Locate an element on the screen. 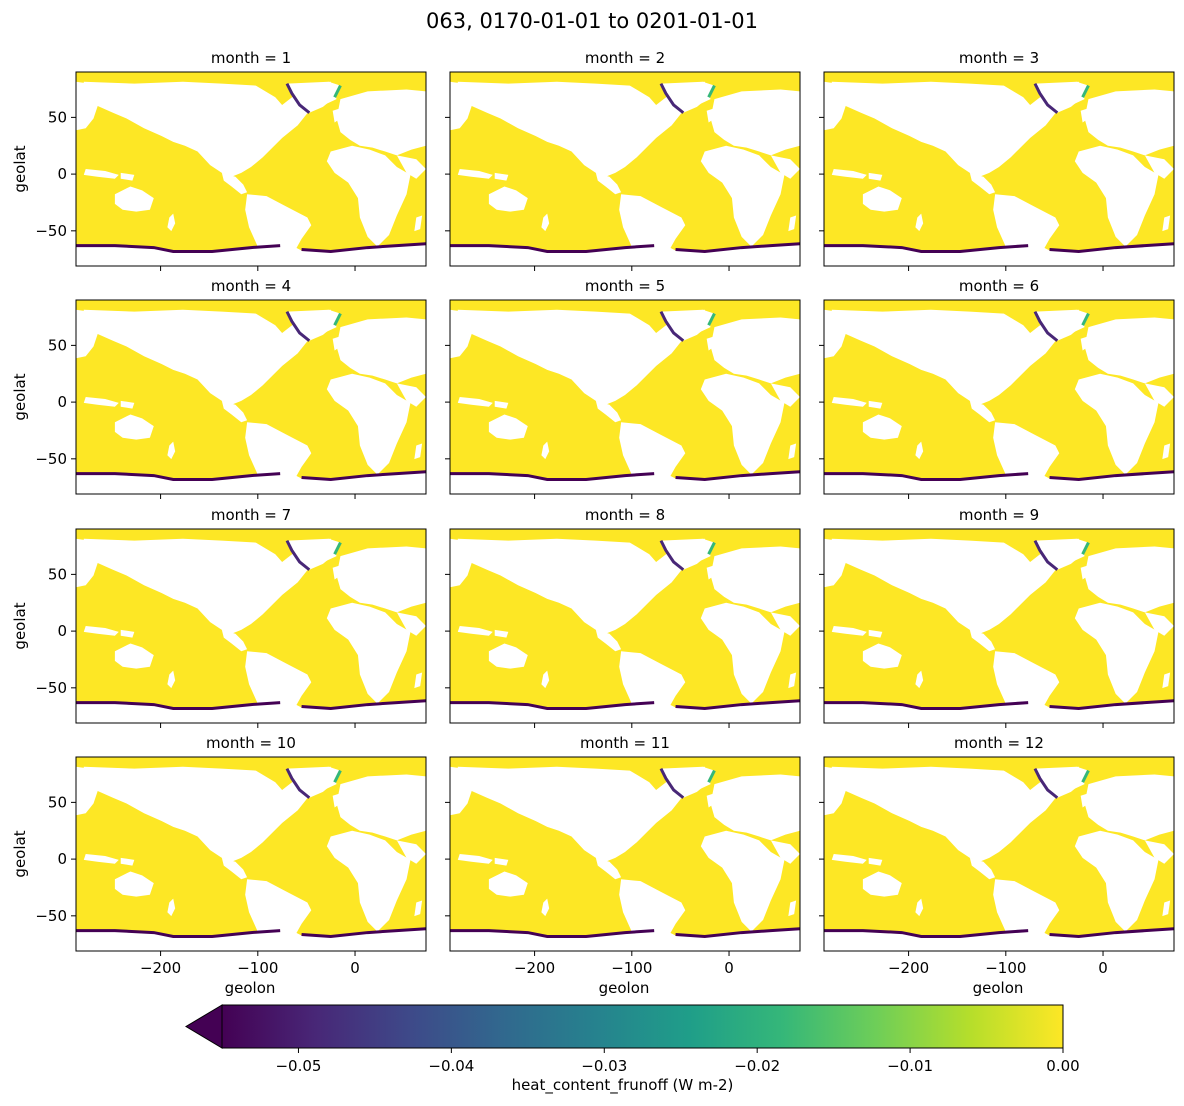  colorbar-tick-label: 0.00 is located at coordinates (1062, 1066).